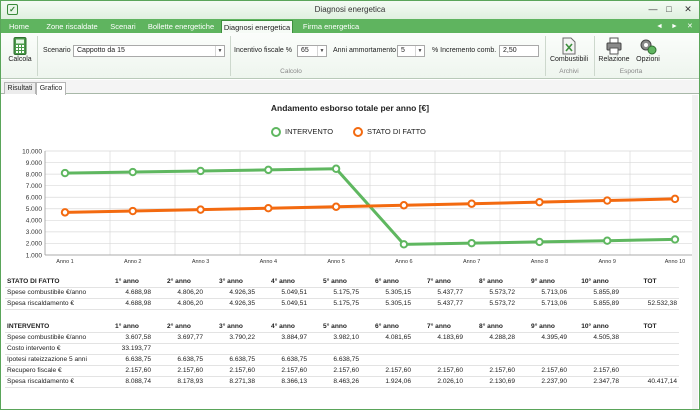 The image size is (700, 410). Describe the element at coordinates (283, 338) in the screenshot. I see `table-cell: 3.884,97` at that location.